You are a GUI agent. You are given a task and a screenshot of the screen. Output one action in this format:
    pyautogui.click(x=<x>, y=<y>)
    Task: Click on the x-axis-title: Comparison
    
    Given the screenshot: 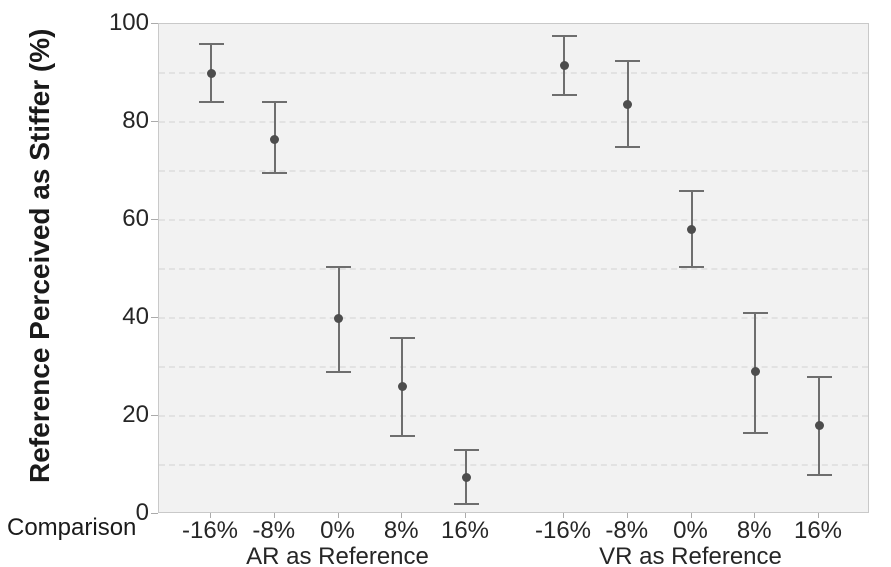 What is the action you would take?
    pyautogui.click(x=72, y=527)
    